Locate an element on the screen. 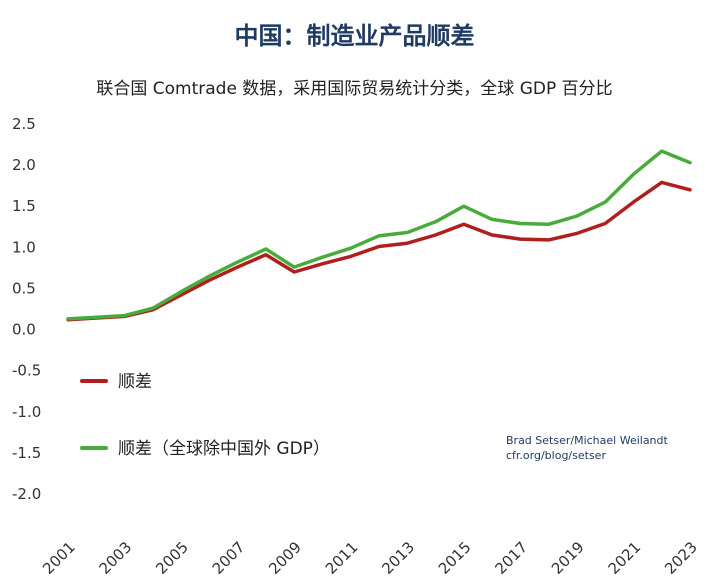 The height and width of the screenshot is (579, 709). x-tick-label: 2001 is located at coordinates (59, 558).